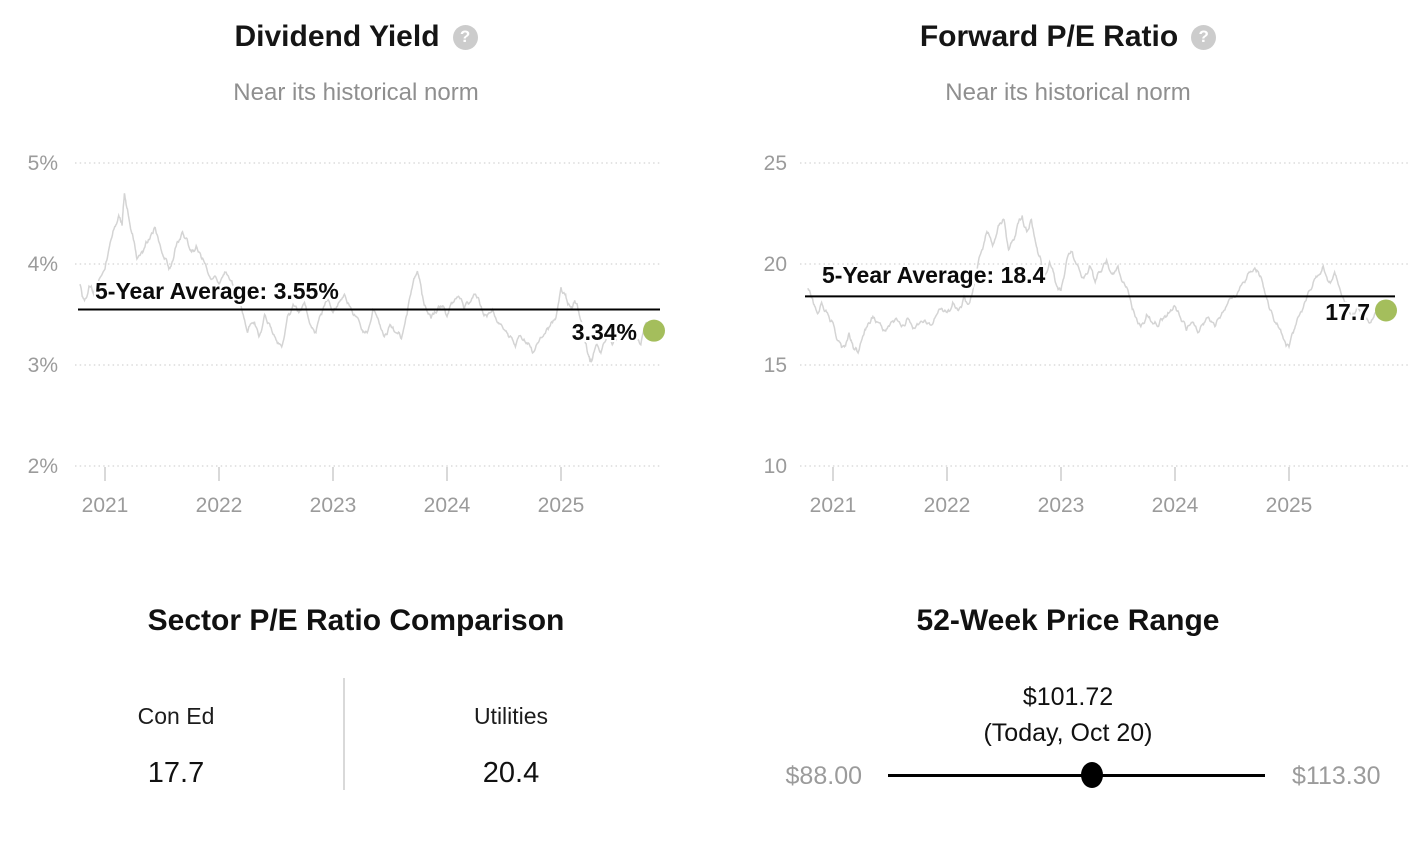  What do you see at coordinates (1092, 775) in the screenshot?
I see `price-range-dot` at bounding box center [1092, 775].